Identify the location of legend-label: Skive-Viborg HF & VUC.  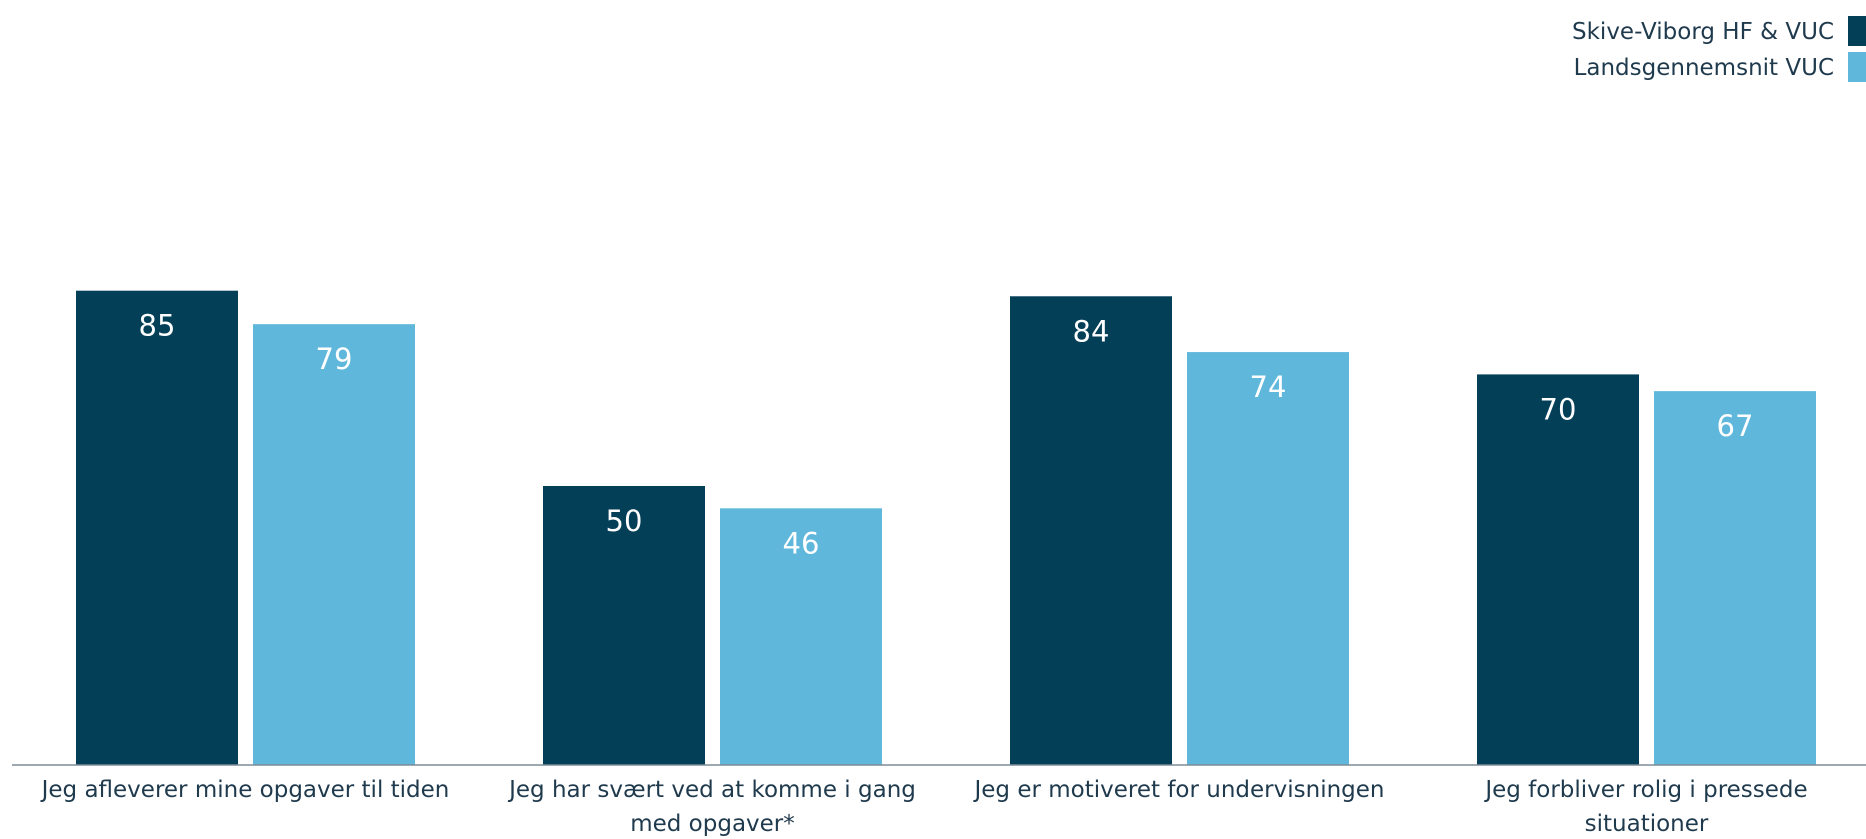
(1703, 32).